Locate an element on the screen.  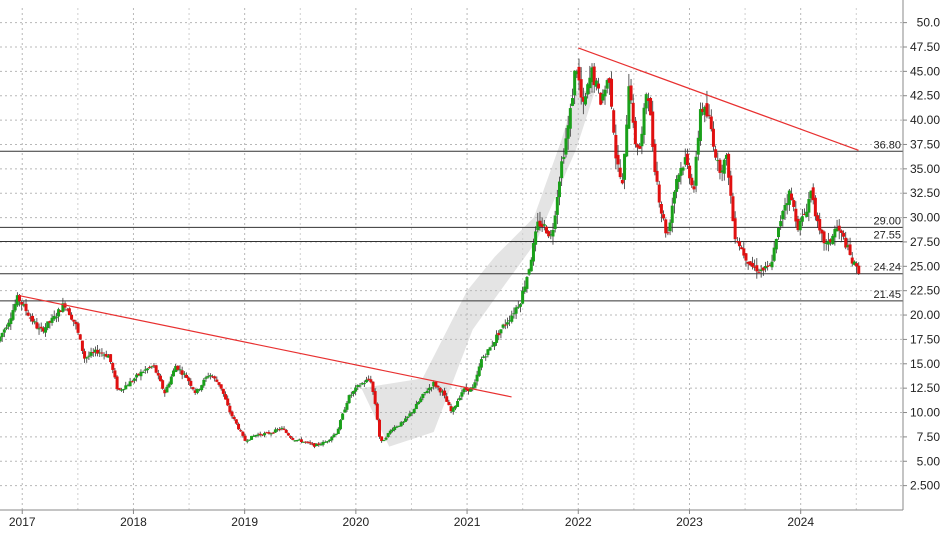
y-tick-label: 7.50 is located at coordinates (929, 437).